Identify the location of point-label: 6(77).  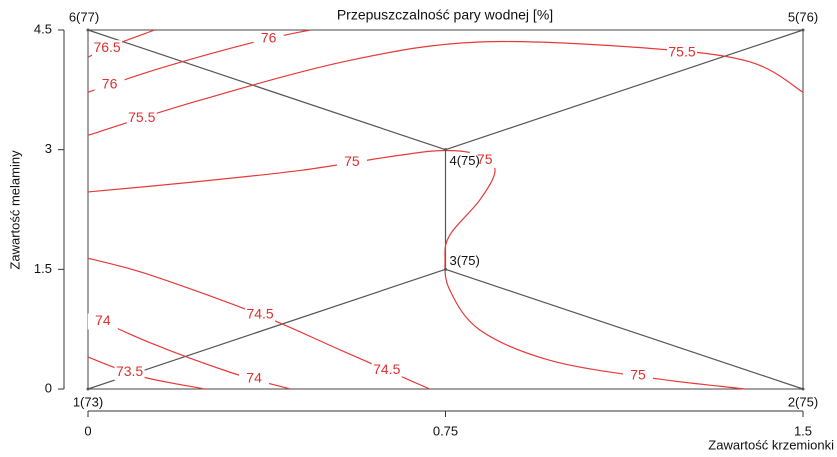
(84, 16).